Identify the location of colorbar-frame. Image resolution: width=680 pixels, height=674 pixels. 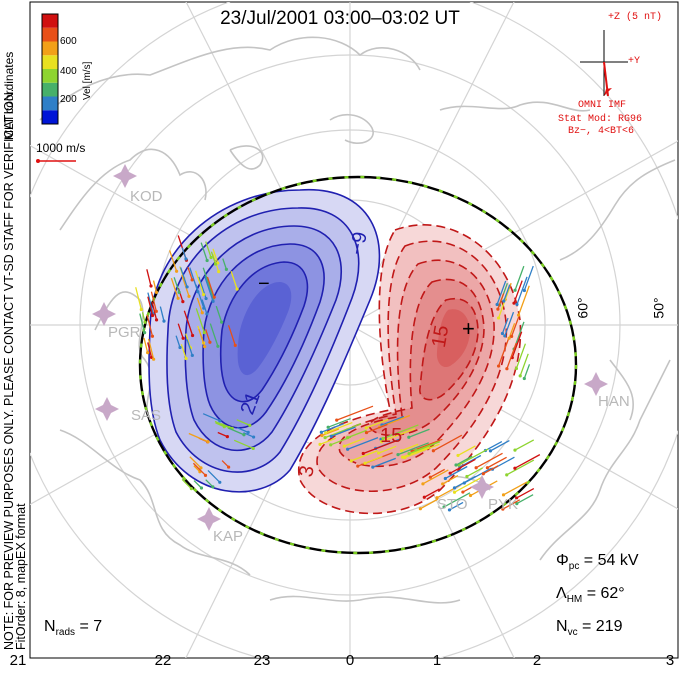
(50, 69).